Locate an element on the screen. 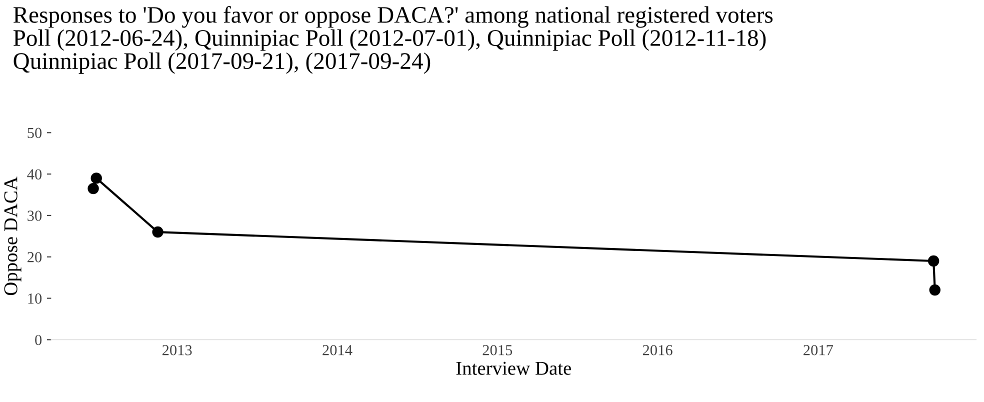 This screenshot has height=402, width=984. y-tick-label: 30 is located at coordinates (35, 215).